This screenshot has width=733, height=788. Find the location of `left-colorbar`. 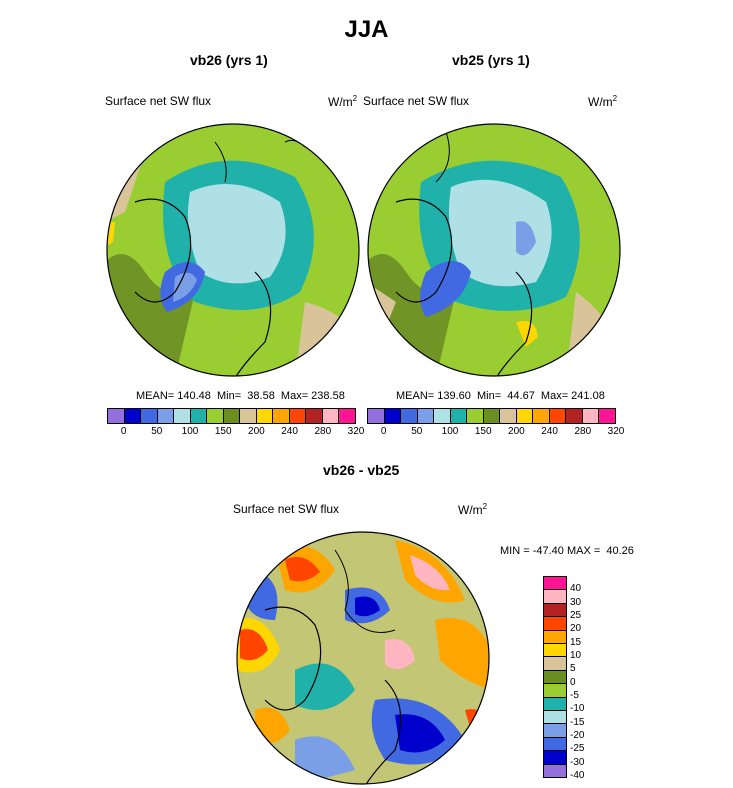

left-colorbar is located at coordinates (231, 416).